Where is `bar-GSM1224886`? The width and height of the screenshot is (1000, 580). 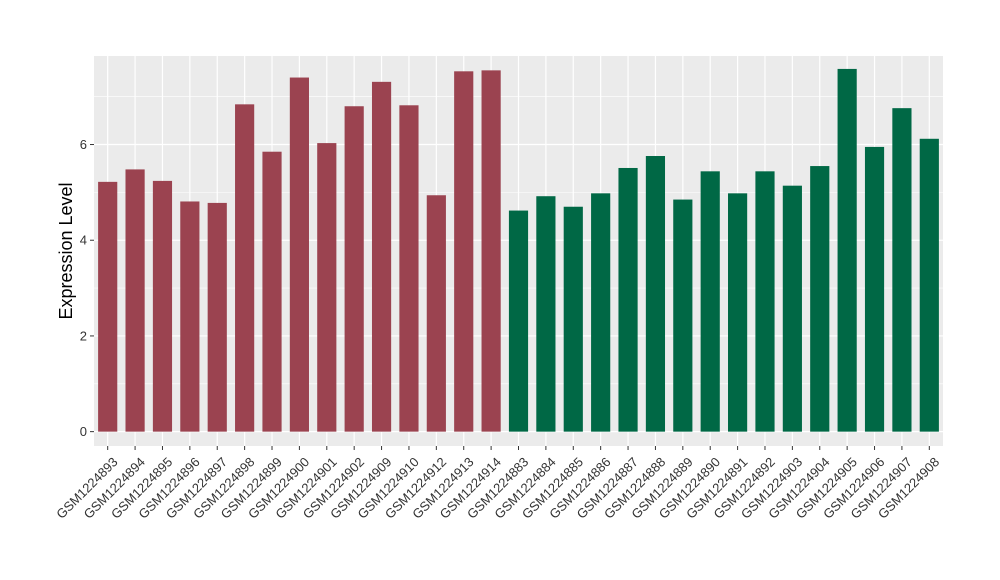 bar-GSM1224886 is located at coordinates (601, 312).